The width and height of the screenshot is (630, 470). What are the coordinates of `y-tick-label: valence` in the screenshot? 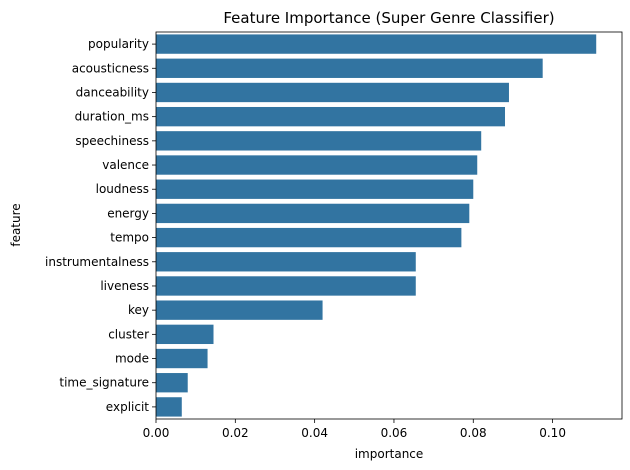 It's located at (125, 165).